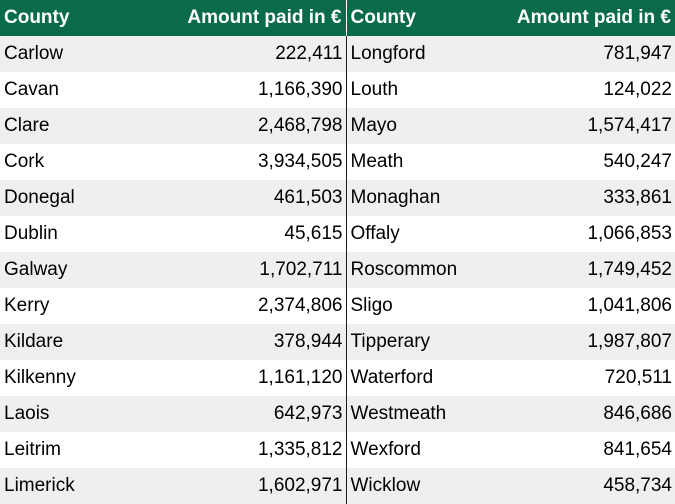 This screenshot has width=675, height=504. What do you see at coordinates (248, 306) in the screenshot?
I see `amount-cell-left: 2,374,806` at bounding box center [248, 306].